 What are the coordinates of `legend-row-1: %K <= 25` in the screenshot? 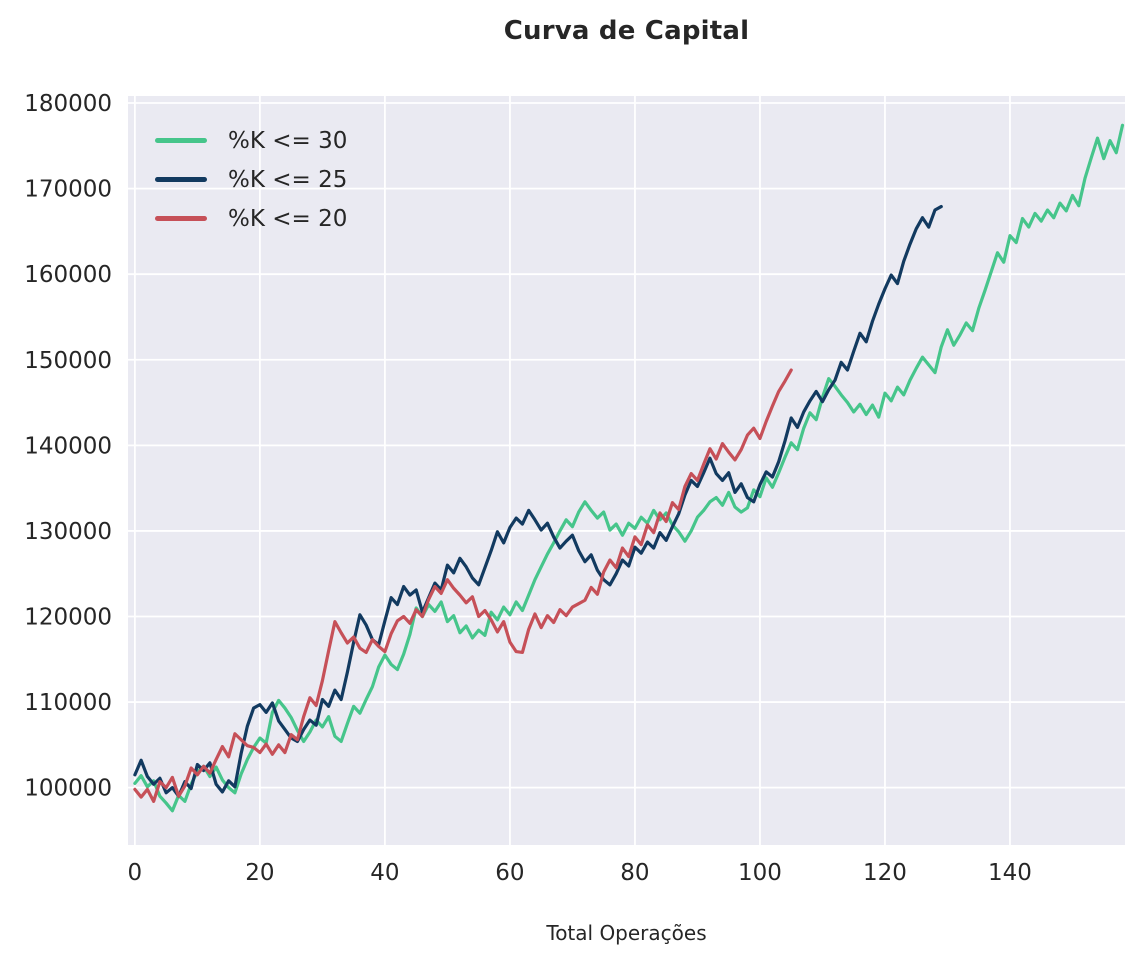 It's located at (251, 179).